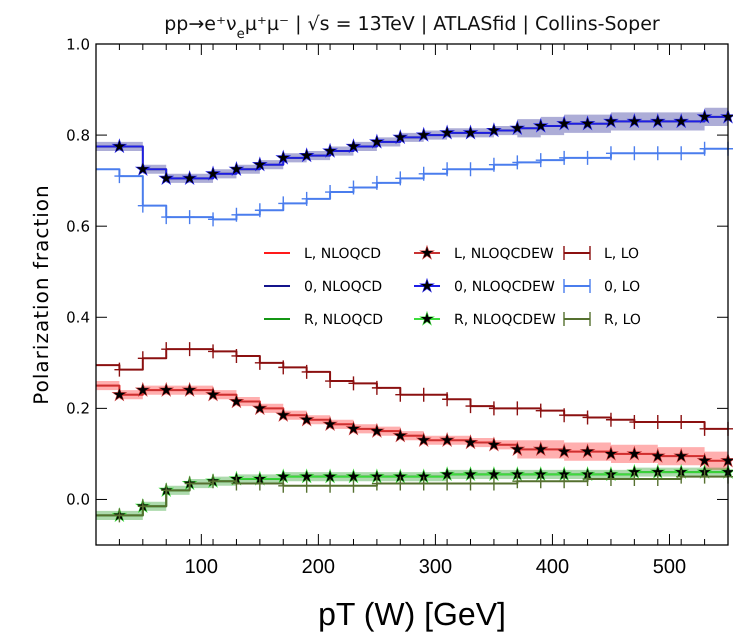  Describe the element at coordinates (78, 317) in the screenshot. I see `y-tick-label: 0.4` at that location.